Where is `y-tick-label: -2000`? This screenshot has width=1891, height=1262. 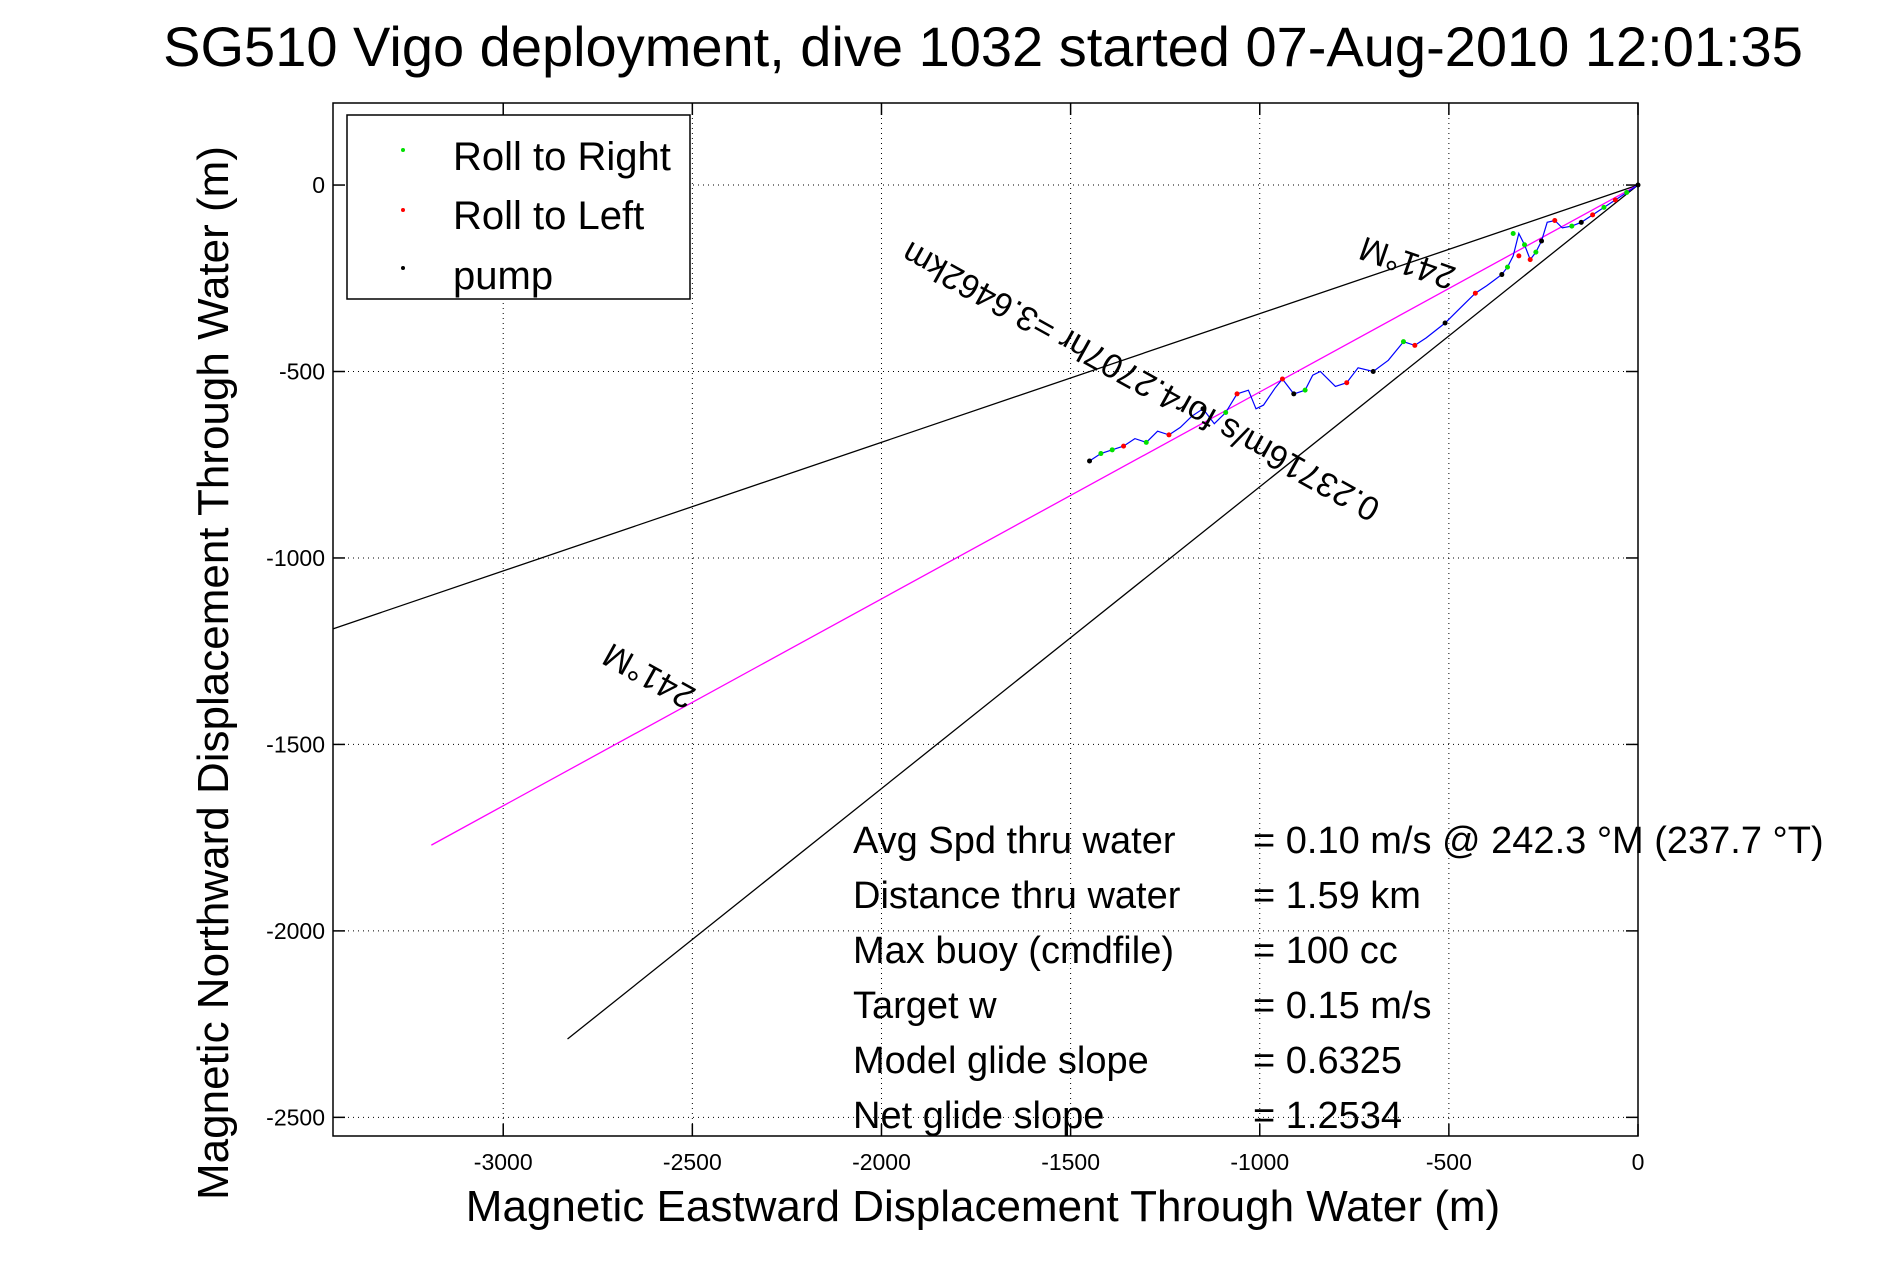
y-tick-label: -2000 is located at coordinates (295, 931).